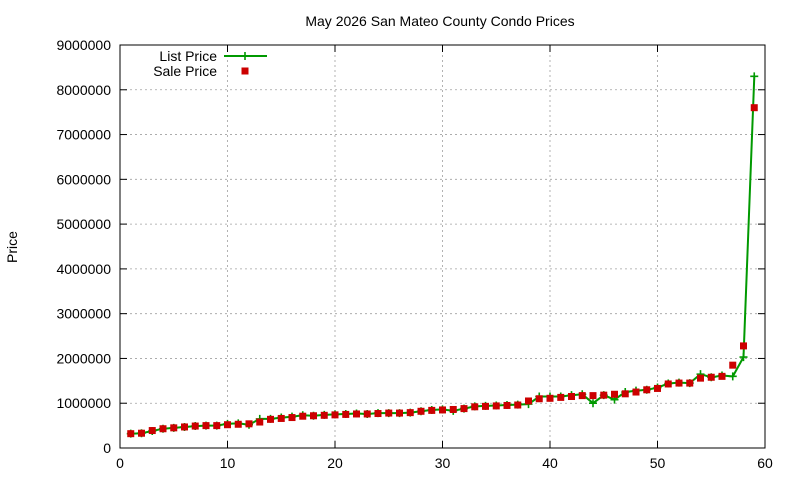  I want to click on x-tick-label: 20, so click(335, 463).